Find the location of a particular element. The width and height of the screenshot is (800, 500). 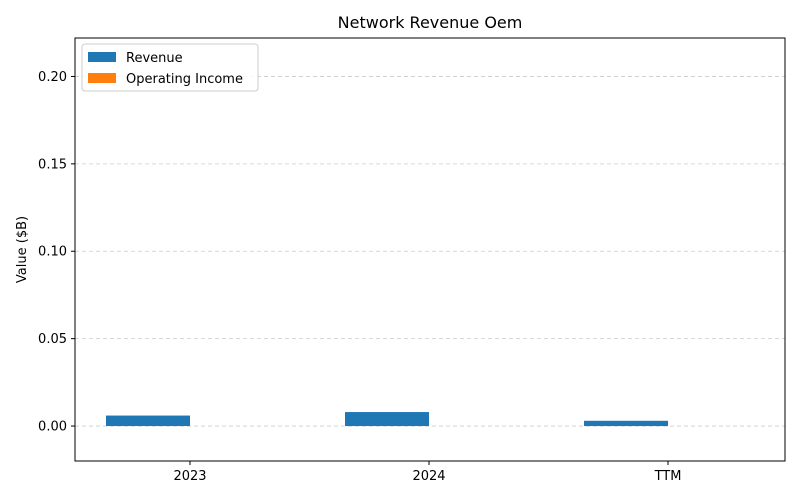

x-tick-label: 2024 is located at coordinates (428, 476).